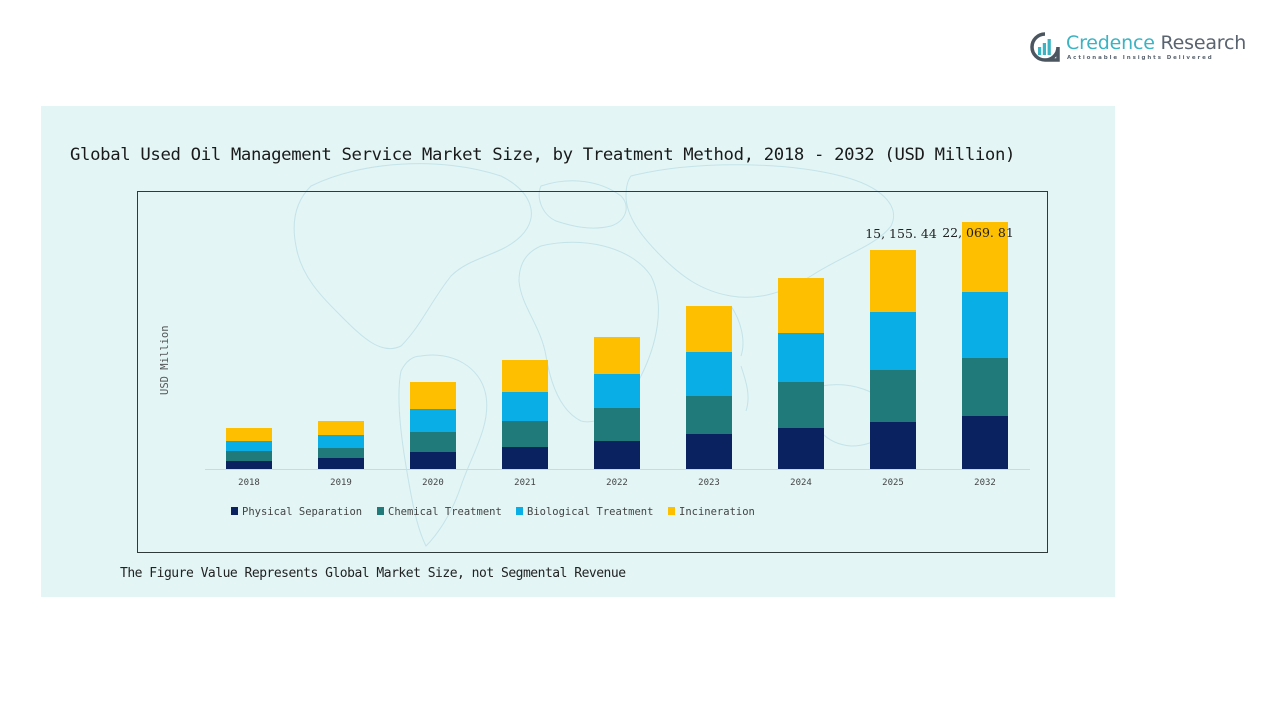 Image resolution: width=1267 pixels, height=713 pixels. Describe the element at coordinates (1045, 47) in the screenshot. I see `logo-chart-icon` at that location.